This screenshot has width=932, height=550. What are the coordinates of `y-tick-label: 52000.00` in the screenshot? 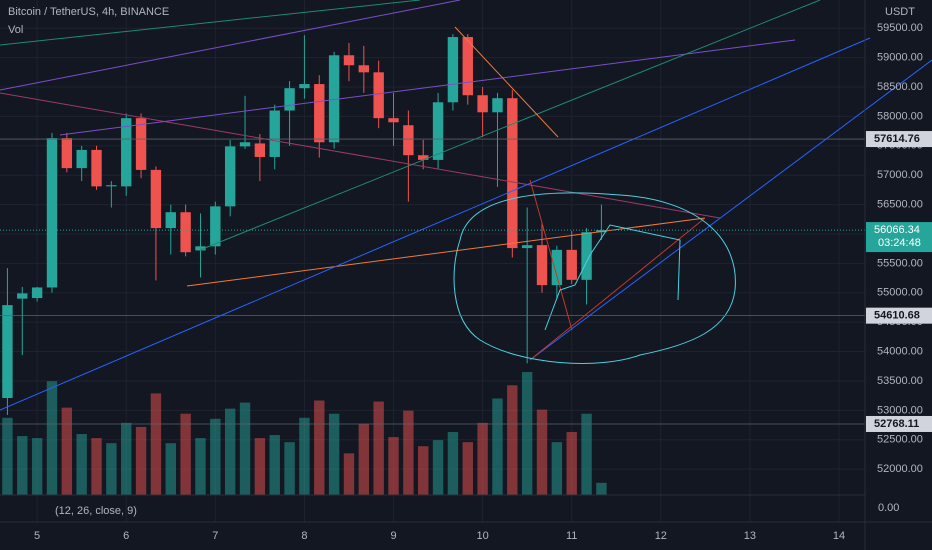 It's located at (900, 469).